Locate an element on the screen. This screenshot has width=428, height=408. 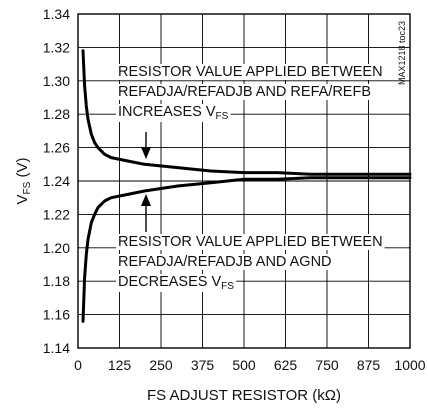
figure-tag: MAX1218 toc23 is located at coordinates (402, 53).